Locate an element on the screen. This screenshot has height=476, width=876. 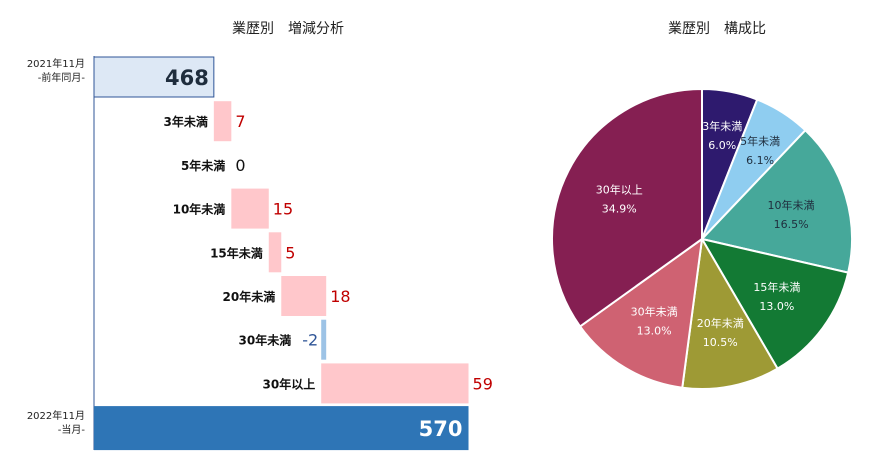
step-row: 10年未満 15 is located at coordinates (233, 208).